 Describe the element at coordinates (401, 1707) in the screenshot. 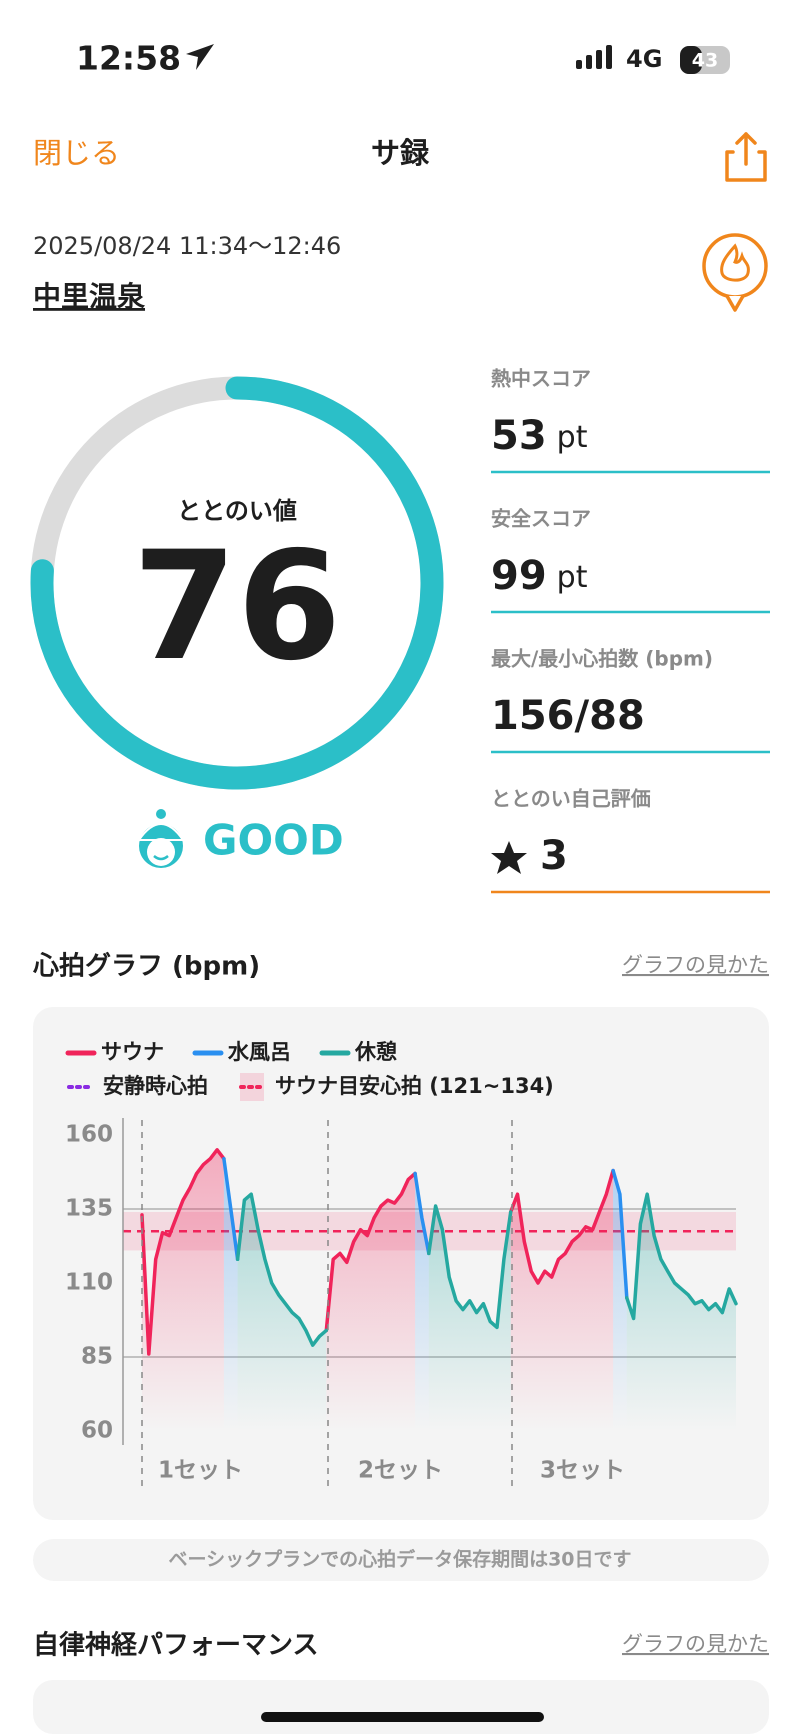

I see `performance-card` at that location.